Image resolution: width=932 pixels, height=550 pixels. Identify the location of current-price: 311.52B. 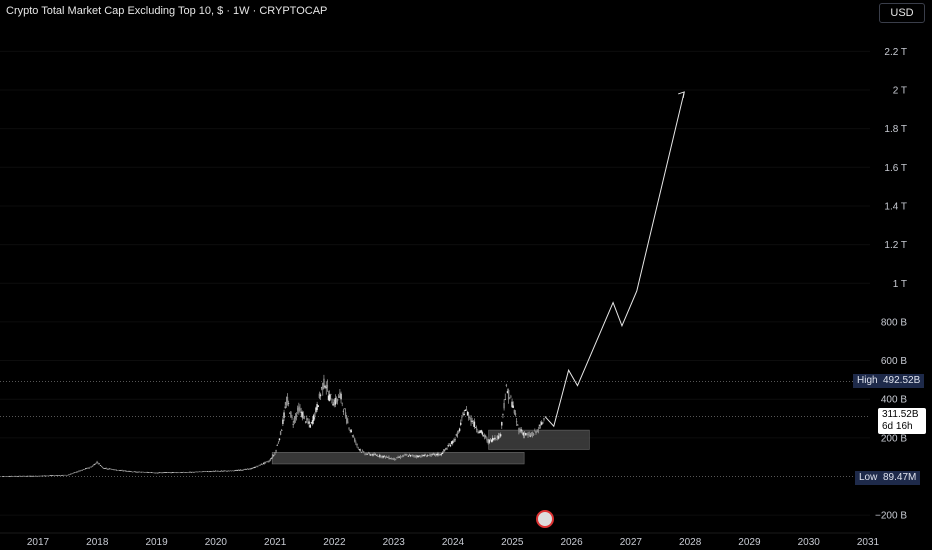
(900, 414).